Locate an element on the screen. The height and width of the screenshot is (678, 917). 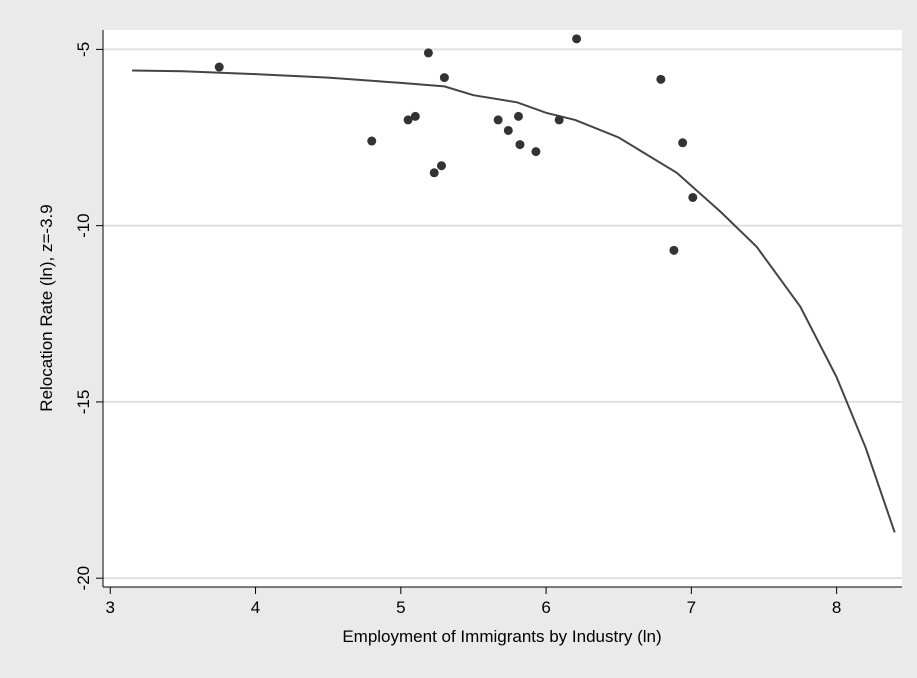
y-tick-label: -15 is located at coordinates (83, 402).